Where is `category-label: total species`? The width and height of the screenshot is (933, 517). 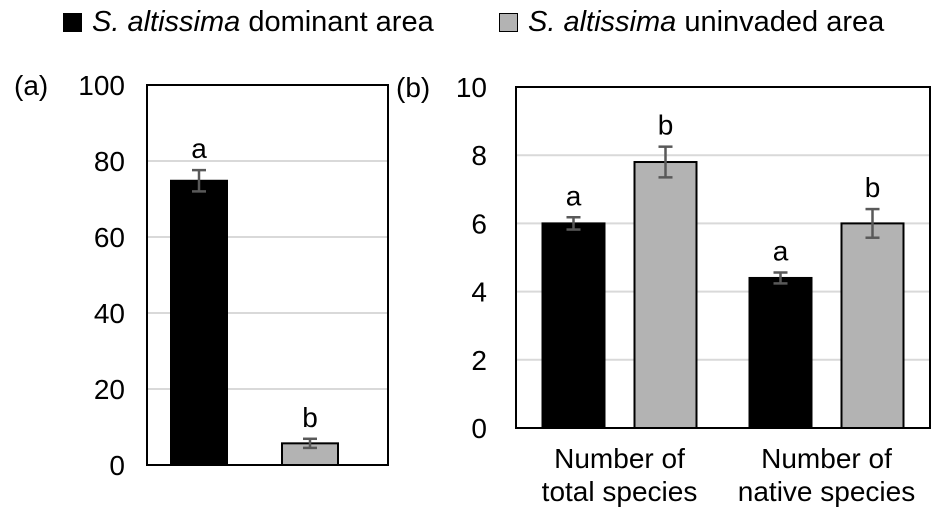
category-label: total species is located at coordinates (620, 491).